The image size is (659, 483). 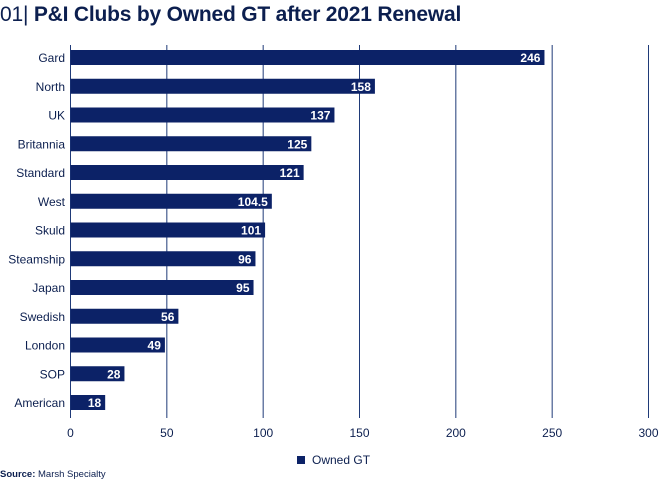 I want to click on category-label: Skuld, so click(x=50, y=231).